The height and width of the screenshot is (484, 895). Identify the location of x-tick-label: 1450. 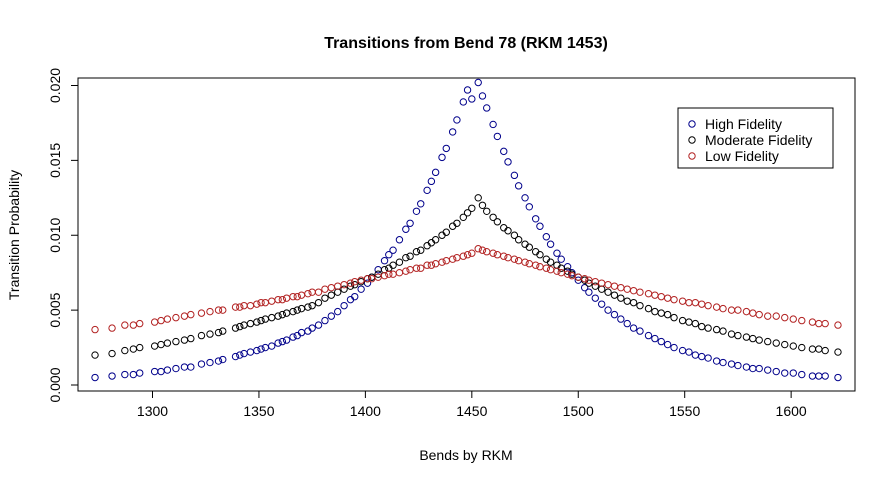
(471, 411).